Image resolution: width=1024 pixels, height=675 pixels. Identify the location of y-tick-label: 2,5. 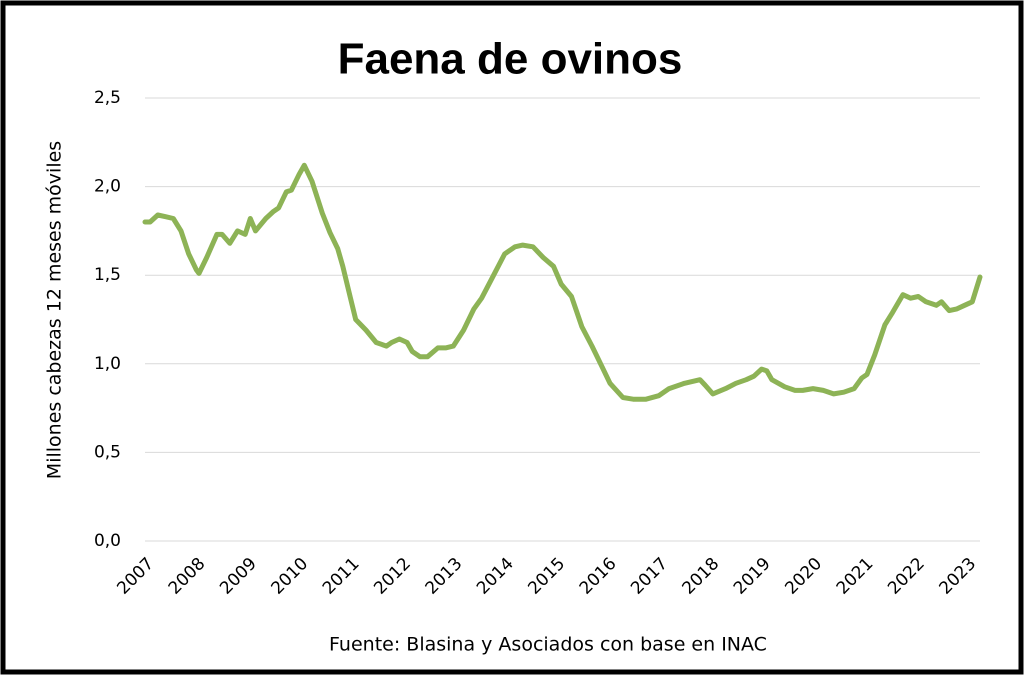
(107, 98).